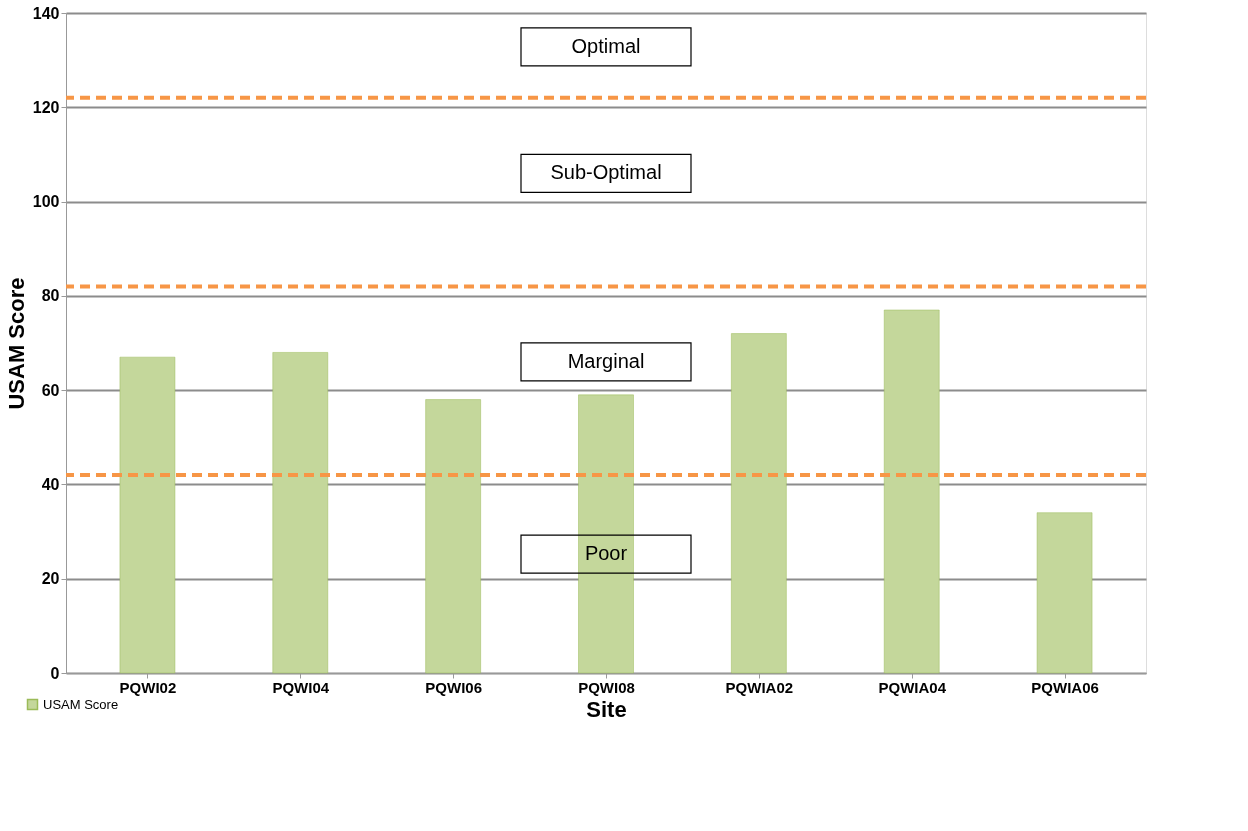 The image size is (1248, 831). What do you see at coordinates (148, 687) in the screenshot?
I see `x-tick-label: PQWI02` at bounding box center [148, 687].